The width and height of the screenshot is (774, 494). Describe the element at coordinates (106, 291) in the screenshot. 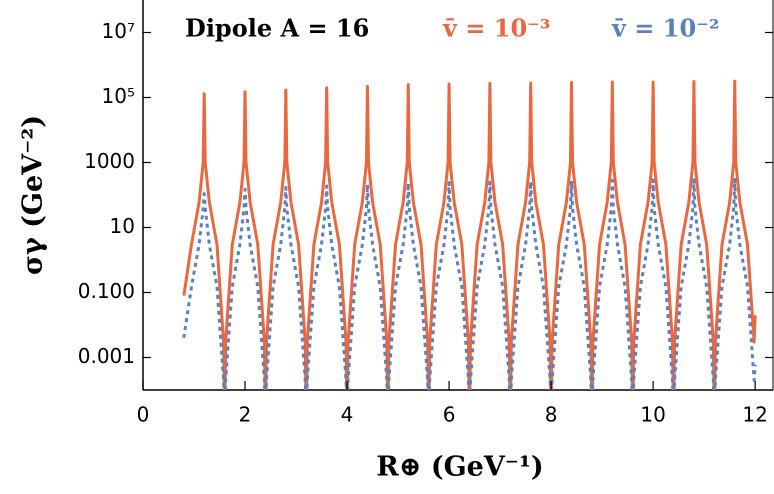

I see `y-tick-label: 0.100` at that location.